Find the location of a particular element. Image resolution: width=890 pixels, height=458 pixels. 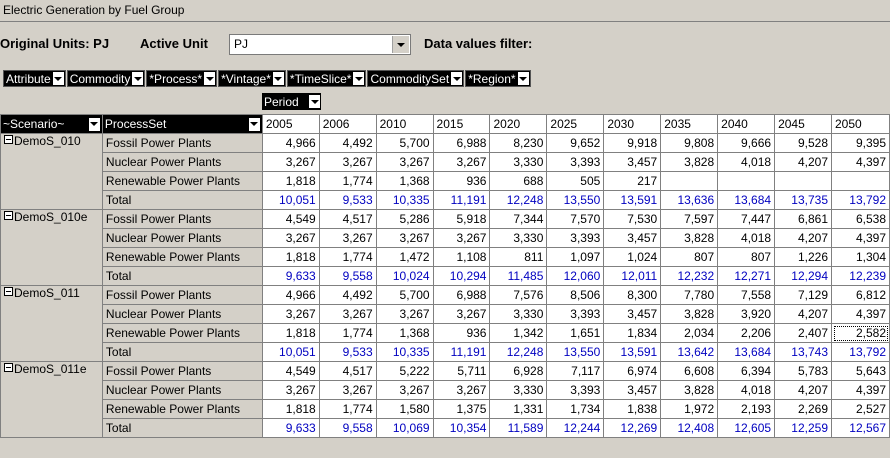

value-cell: 9,918 is located at coordinates (632, 143).